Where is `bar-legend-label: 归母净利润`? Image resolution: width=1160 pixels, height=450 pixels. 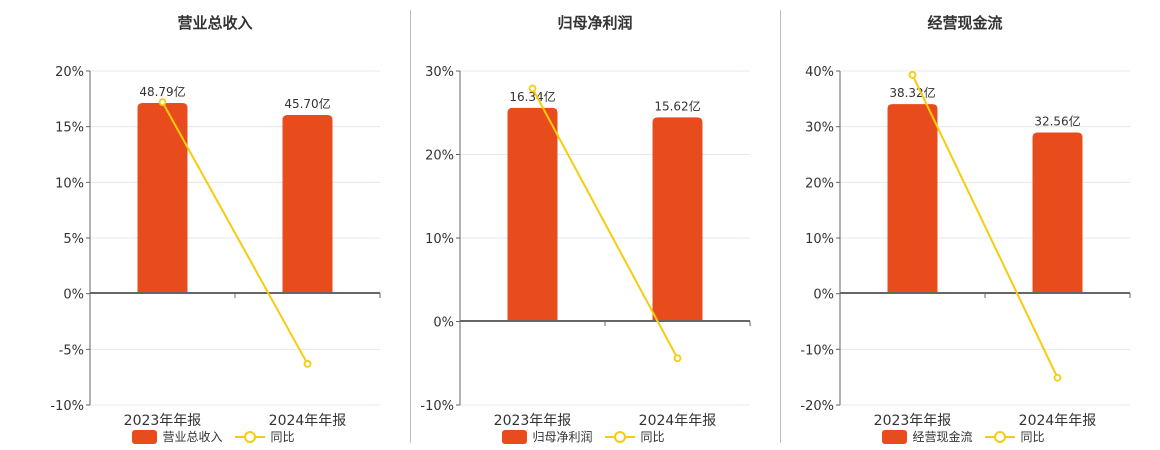 bar-legend-label: 归母净利润 is located at coordinates (562, 437).